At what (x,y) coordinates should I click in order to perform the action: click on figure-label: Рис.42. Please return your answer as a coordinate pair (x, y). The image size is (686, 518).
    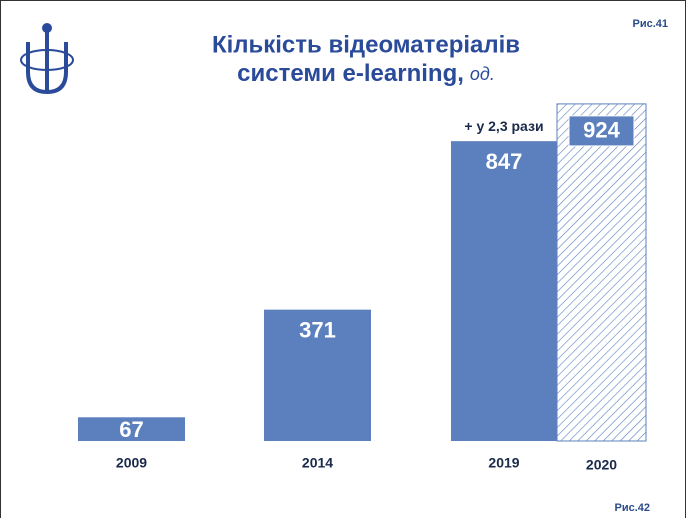
    Looking at the image, I should click on (632, 508).